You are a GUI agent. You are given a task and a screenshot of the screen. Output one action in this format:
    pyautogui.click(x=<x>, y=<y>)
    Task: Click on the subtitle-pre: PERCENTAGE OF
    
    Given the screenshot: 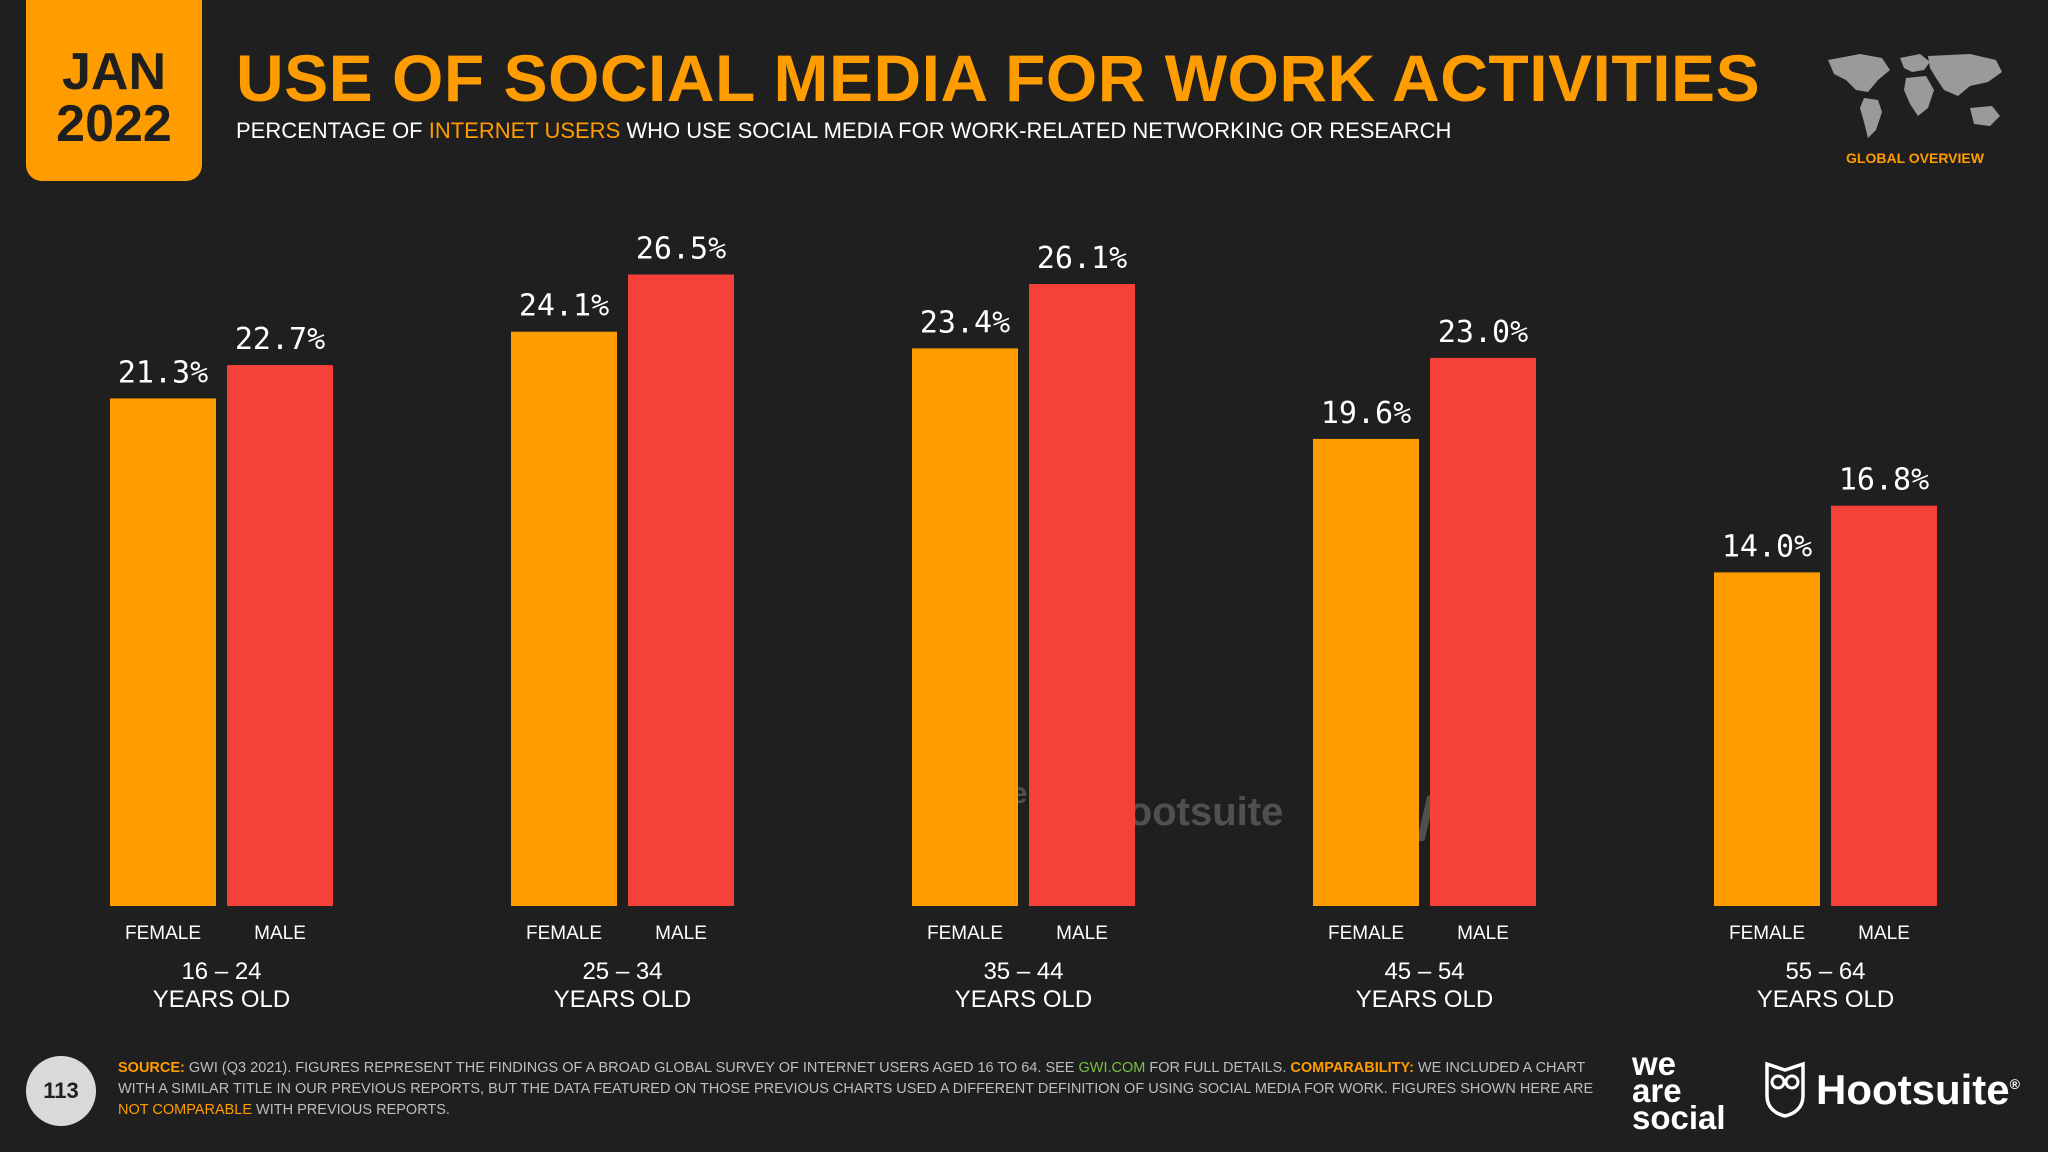 What is the action you would take?
    pyautogui.click(x=332, y=130)
    